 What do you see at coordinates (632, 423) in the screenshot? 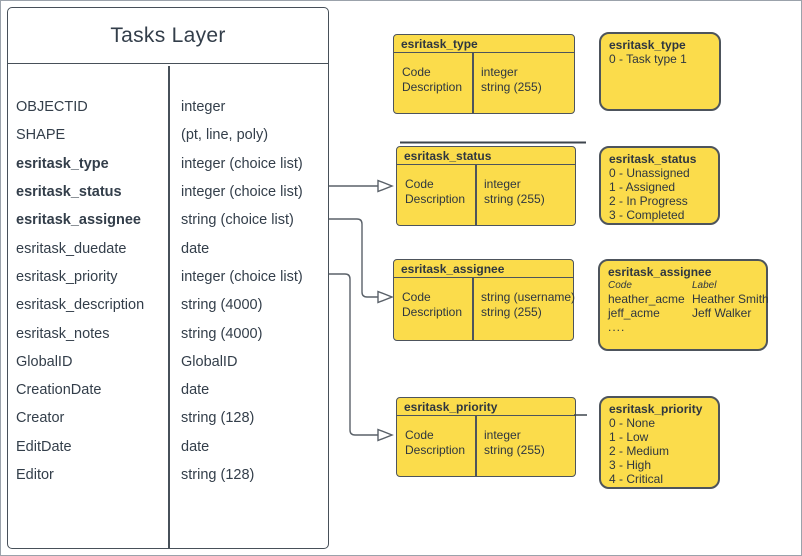
I see `value-line: 0 - None` at bounding box center [632, 423].